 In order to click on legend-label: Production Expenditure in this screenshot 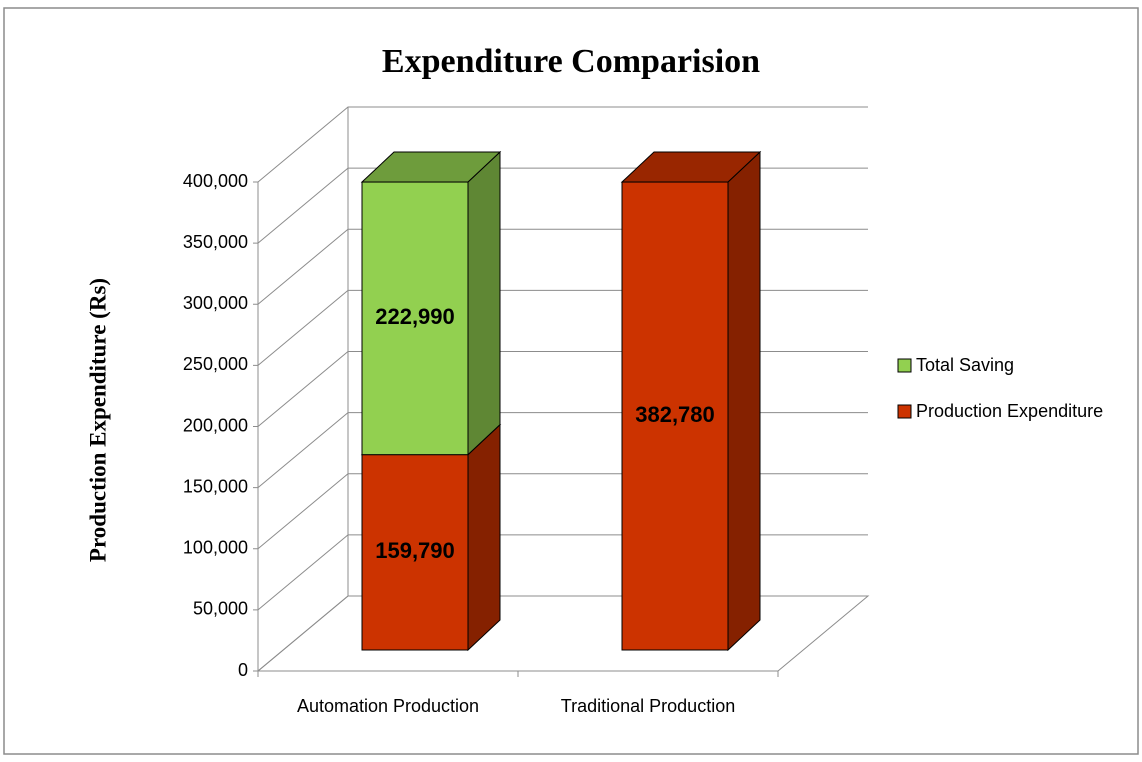, I will do `click(1009, 411)`.